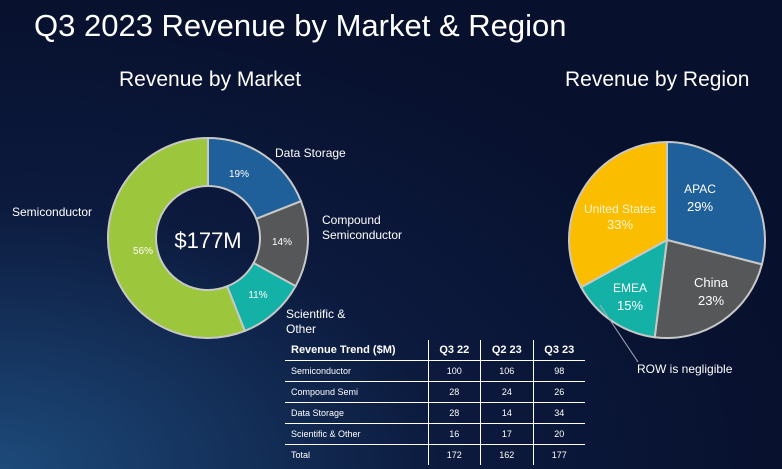 The height and width of the screenshot is (469, 782). Describe the element at coordinates (300, 25) in the screenshot. I see `page-title: Q3 2023 Revenue by Market & Region` at that location.